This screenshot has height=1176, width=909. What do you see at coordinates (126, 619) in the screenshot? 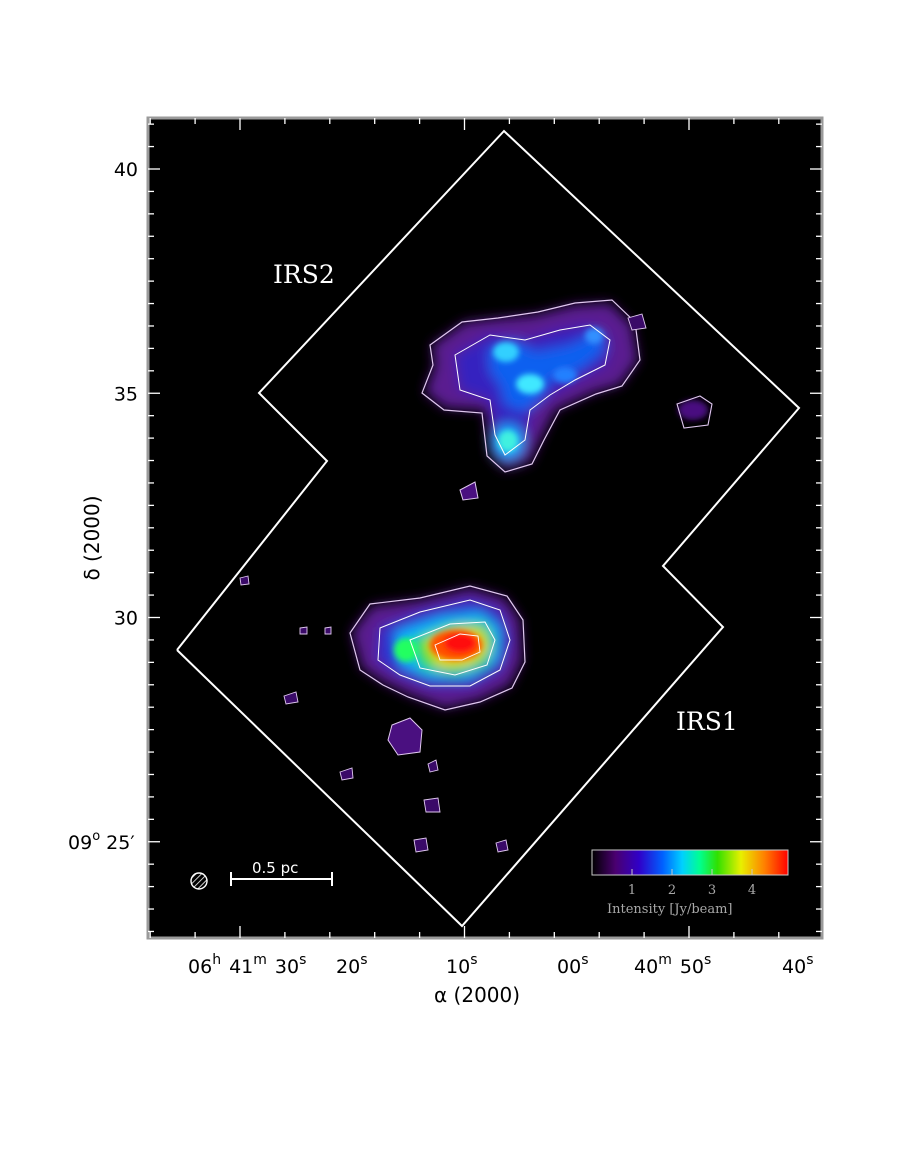
I see `y-tick-label: 30` at bounding box center [126, 619].